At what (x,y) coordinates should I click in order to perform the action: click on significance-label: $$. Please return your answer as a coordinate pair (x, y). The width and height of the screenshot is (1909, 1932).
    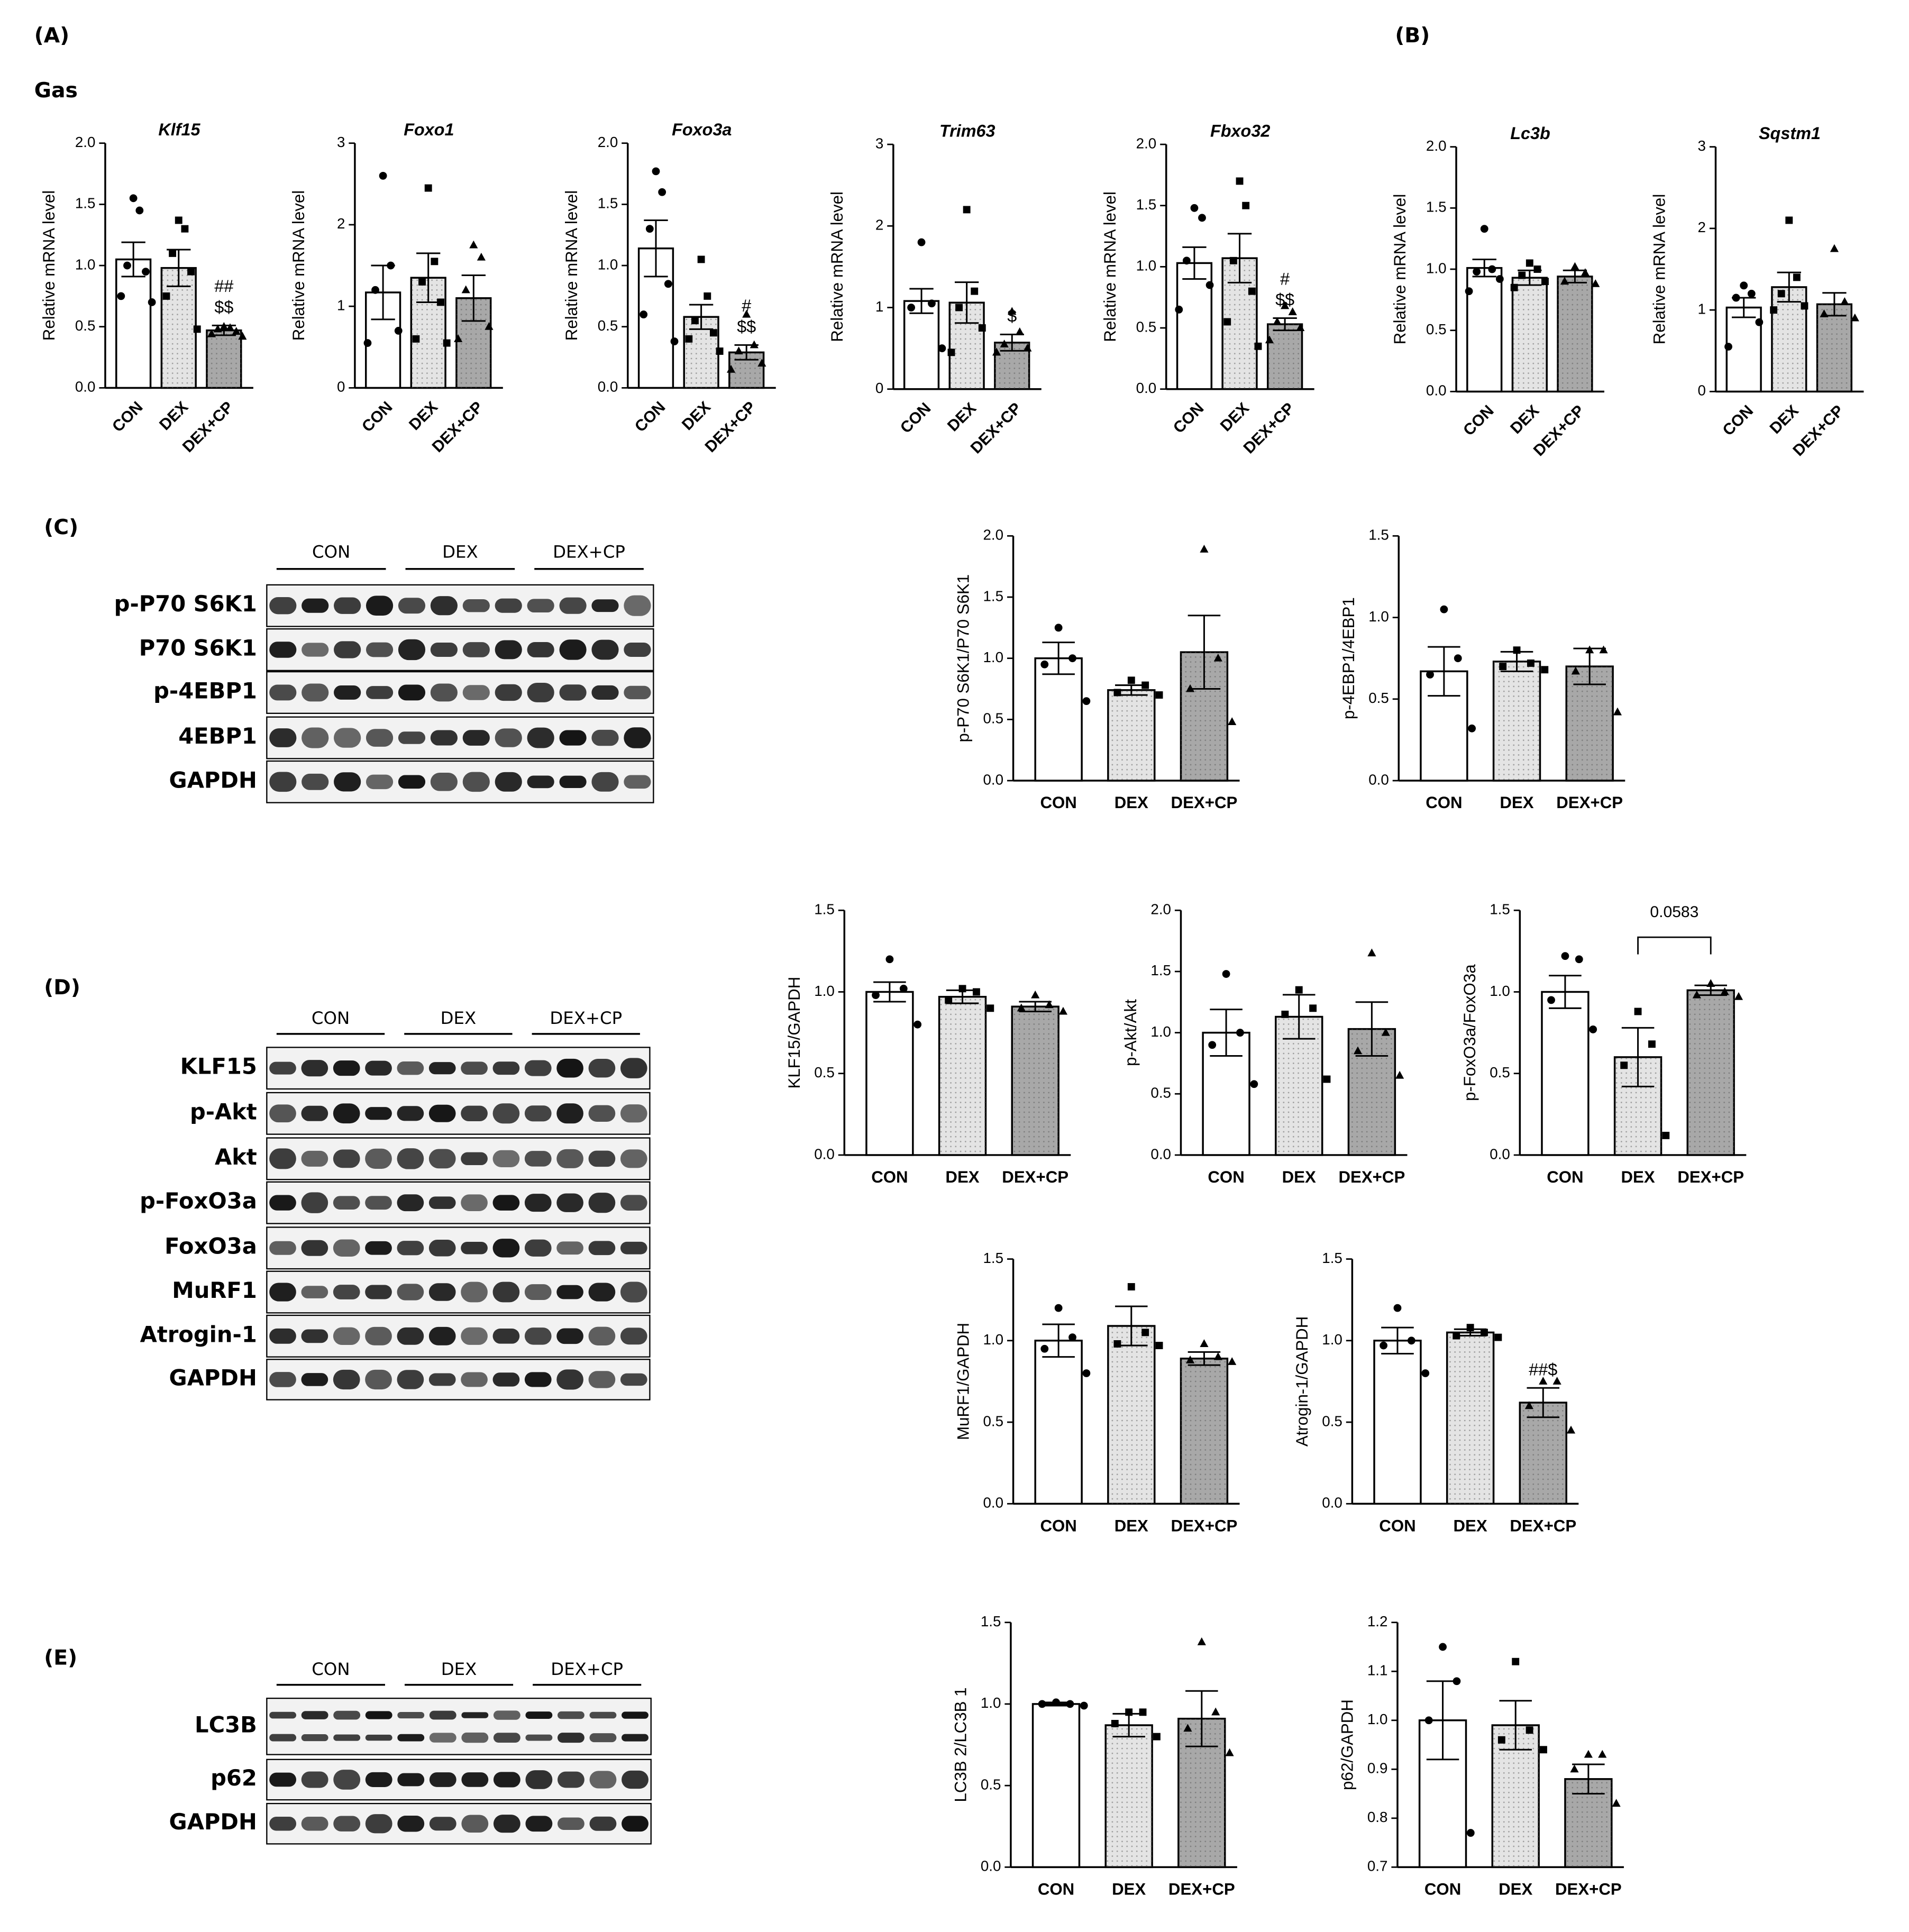
    Looking at the image, I should click on (1284, 300).